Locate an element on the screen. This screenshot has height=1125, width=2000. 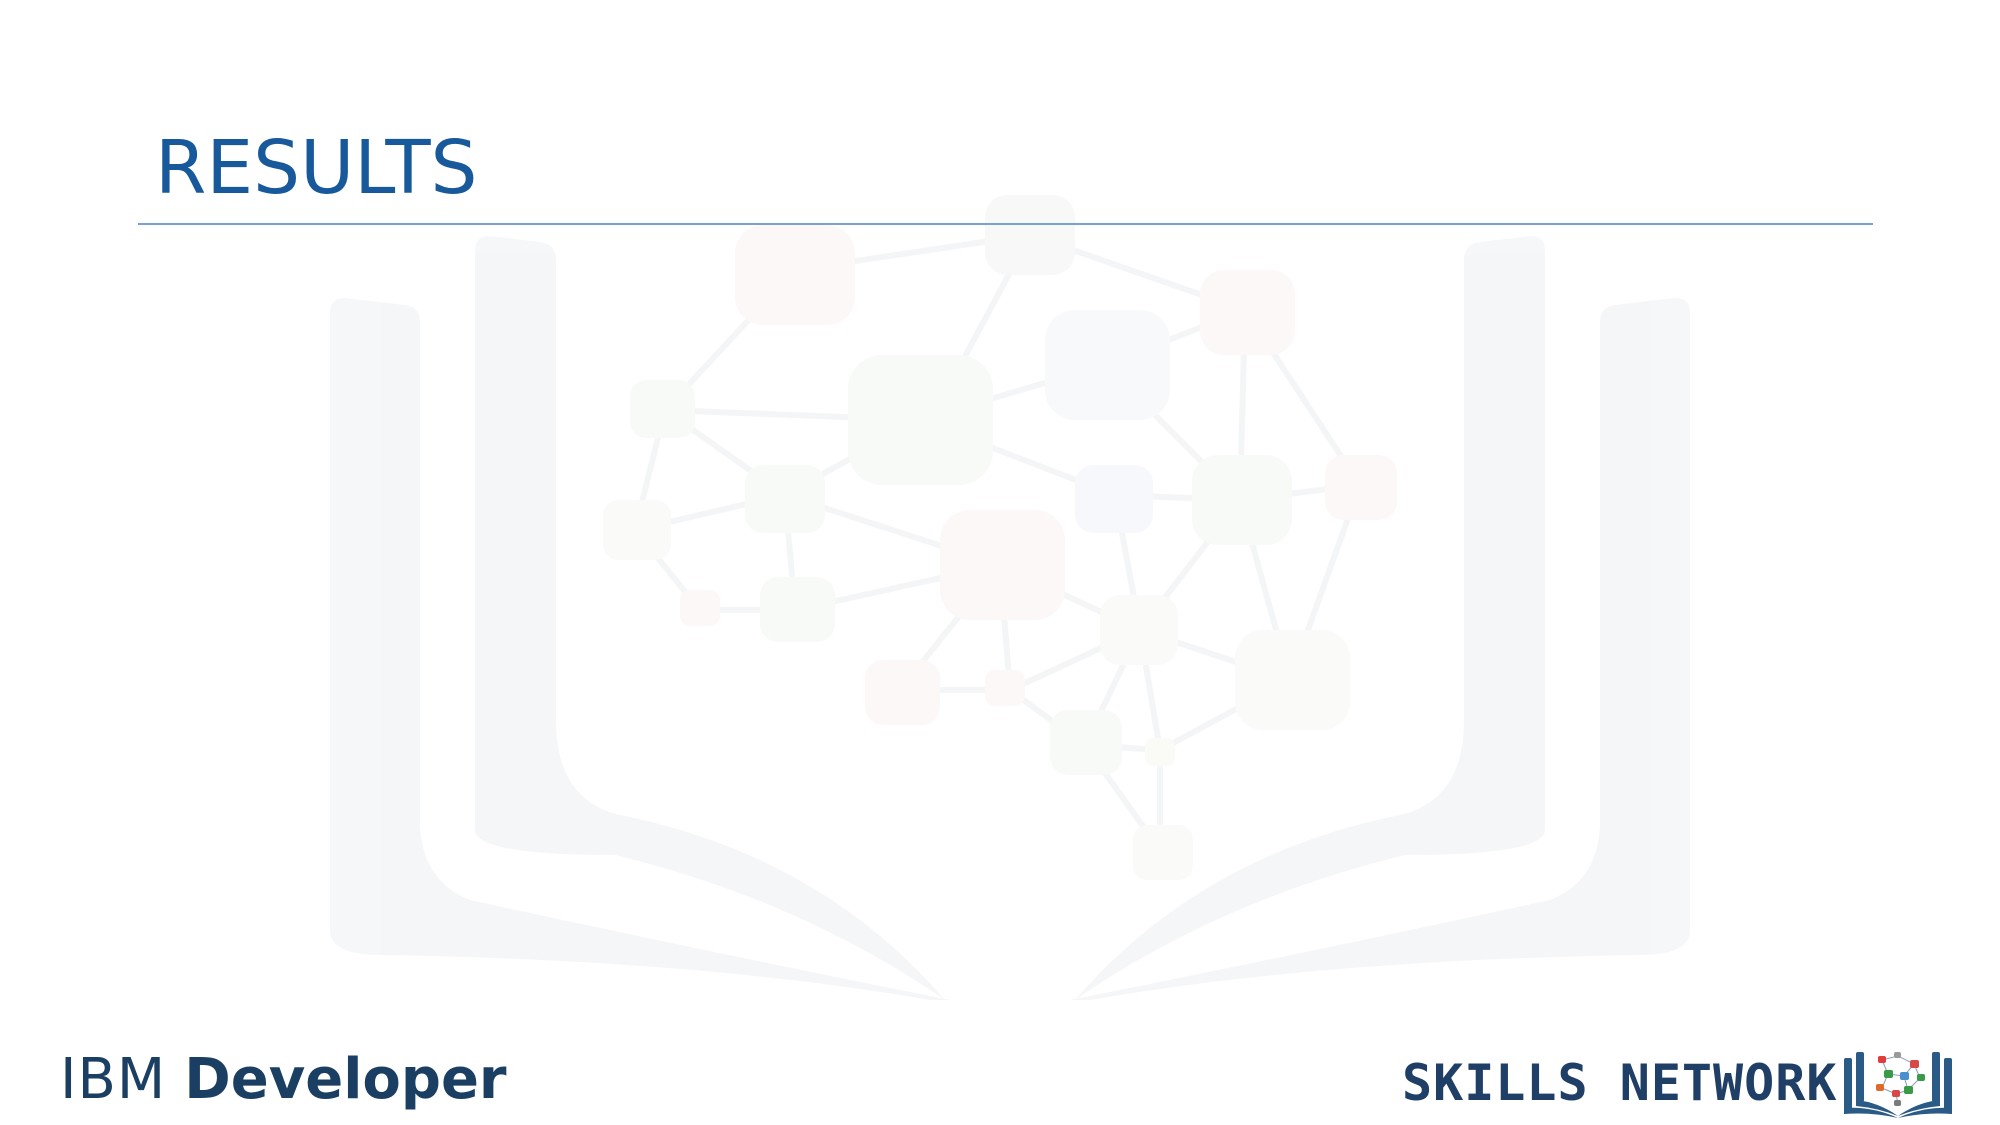
slide-title: RESULTS is located at coordinates (316, 168).